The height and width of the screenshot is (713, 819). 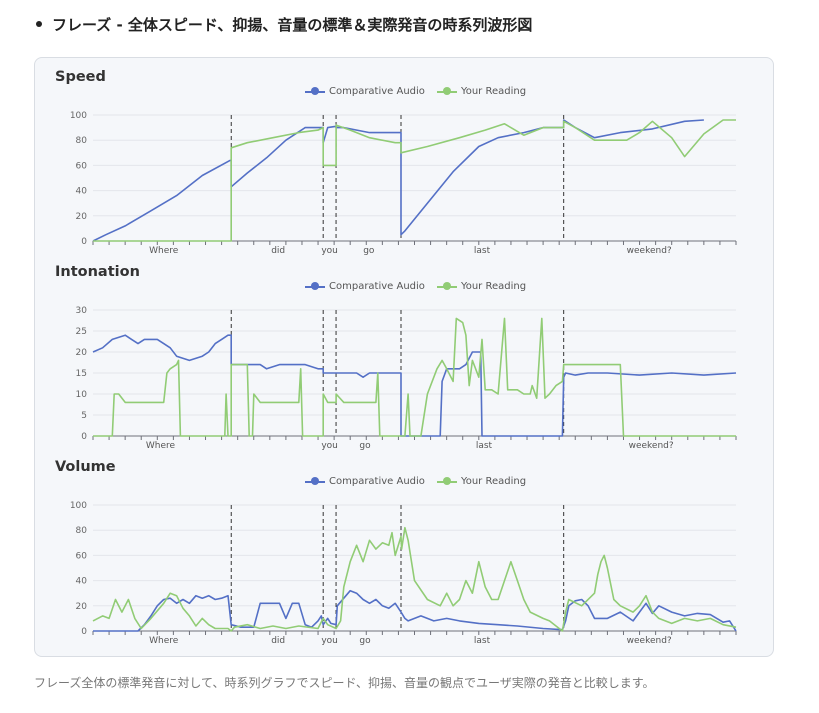 What do you see at coordinates (80, 77) in the screenshot?
I see `speed-chart-title: Speed` at bounding box center [80, 77].